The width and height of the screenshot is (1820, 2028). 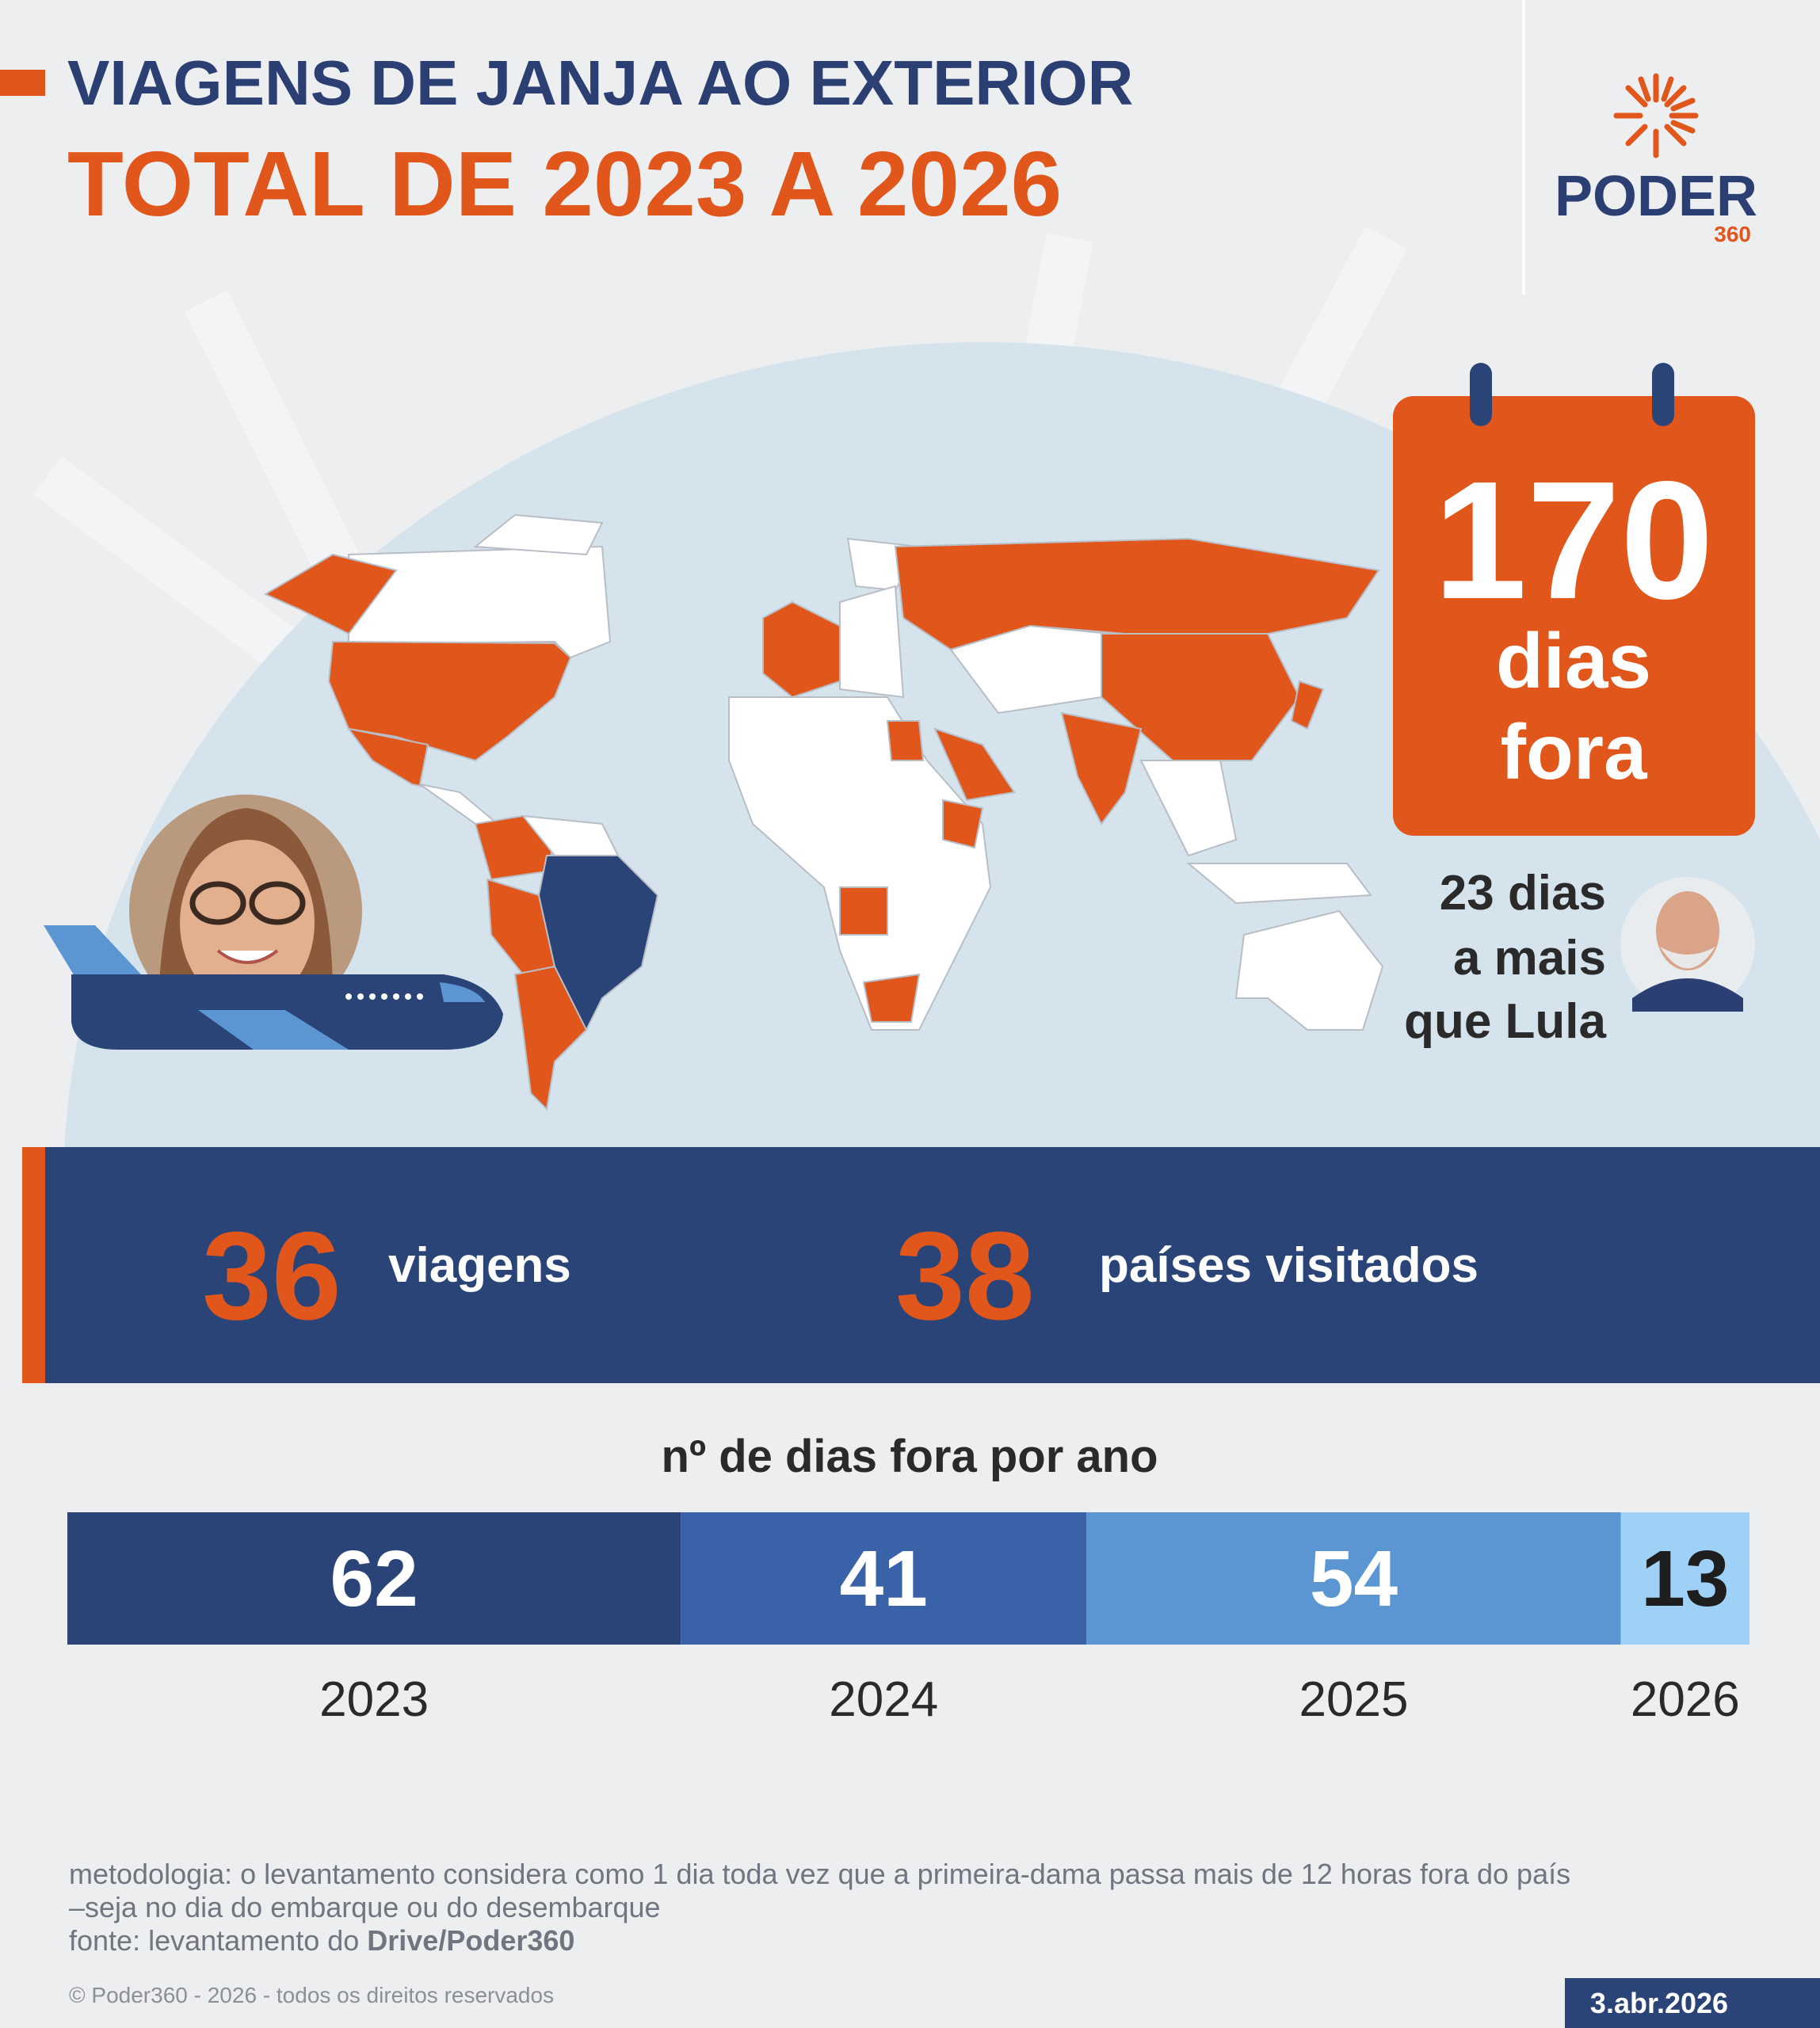 I want to click on stats-banner, so click(x=921, y=1265).